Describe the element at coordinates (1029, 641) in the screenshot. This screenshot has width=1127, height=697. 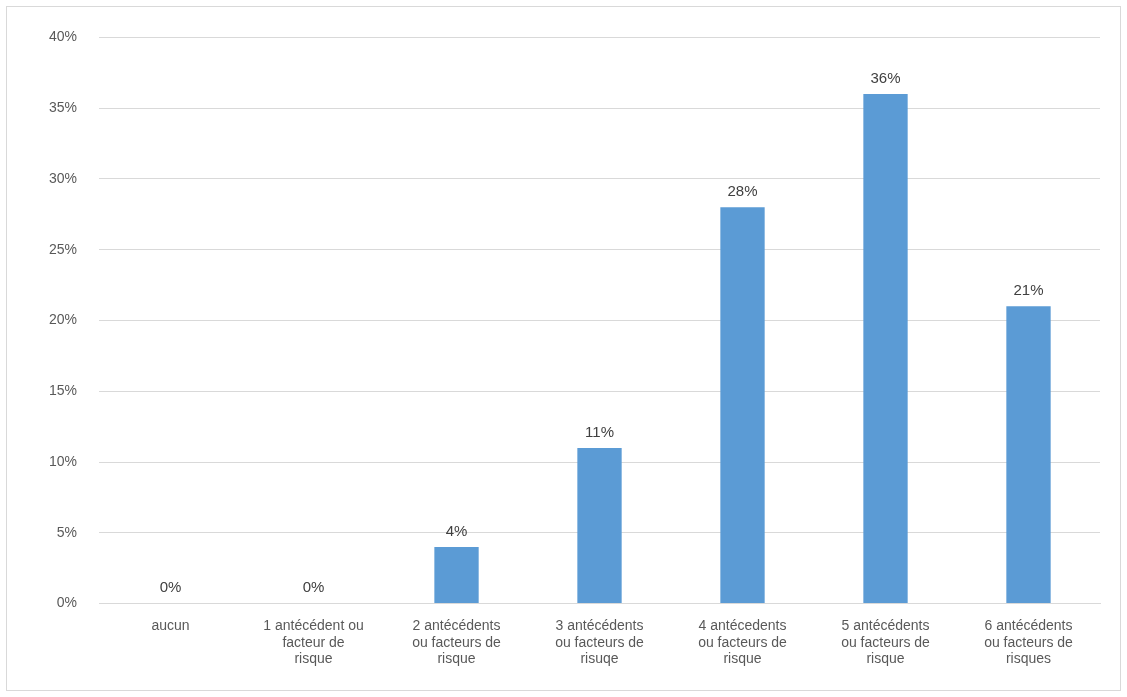
I see `x-tick-label: 6 antécédents ou facteurs de risques` at that location.